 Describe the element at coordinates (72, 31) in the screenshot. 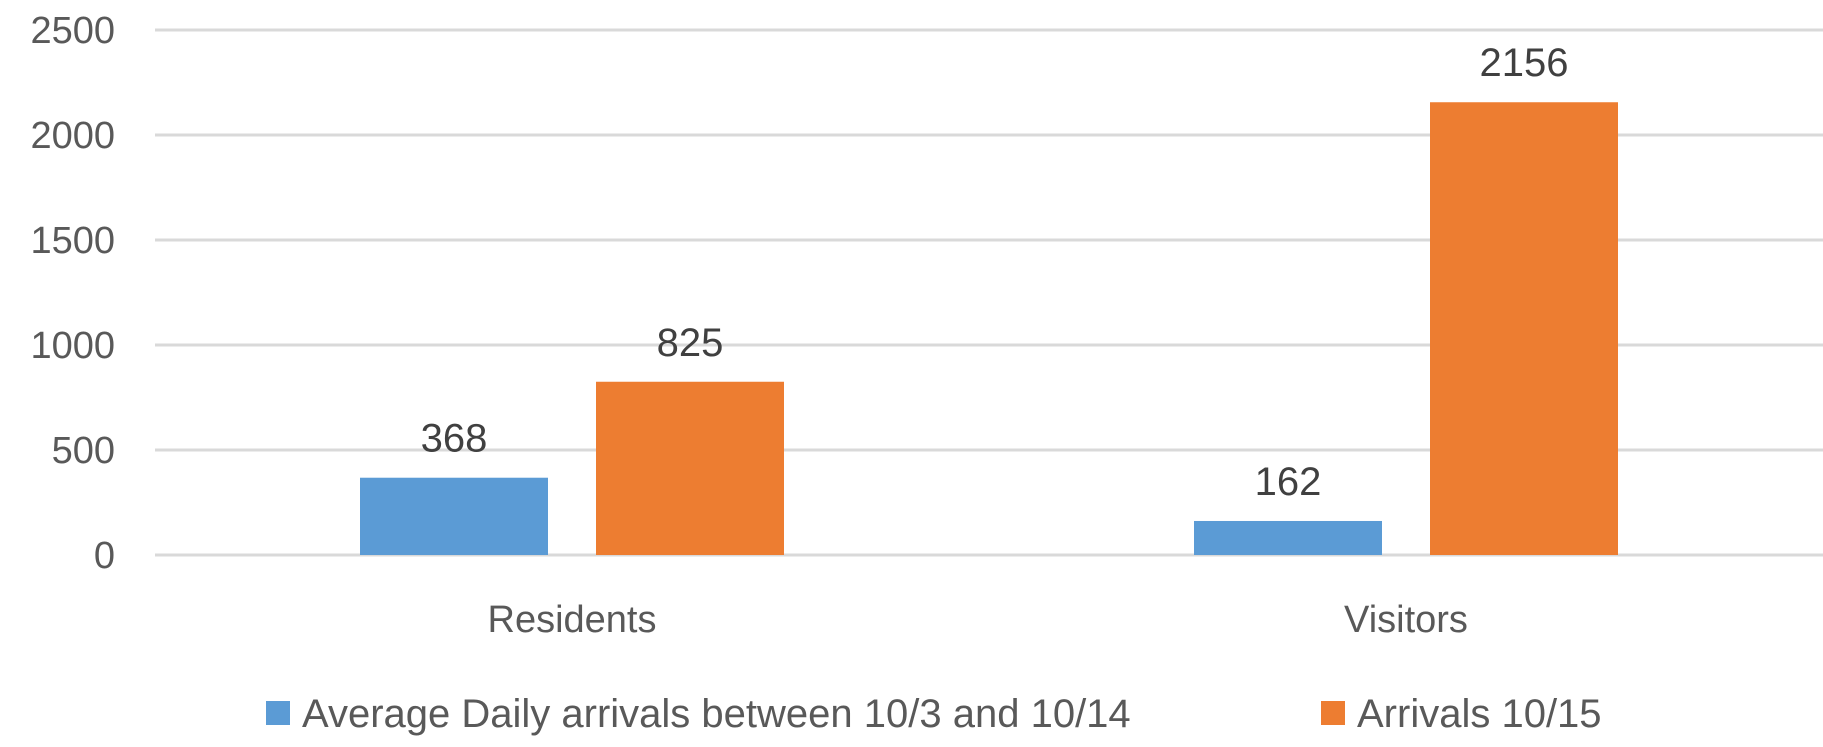

I see `y-tick-label-2500: 2500` at that location.